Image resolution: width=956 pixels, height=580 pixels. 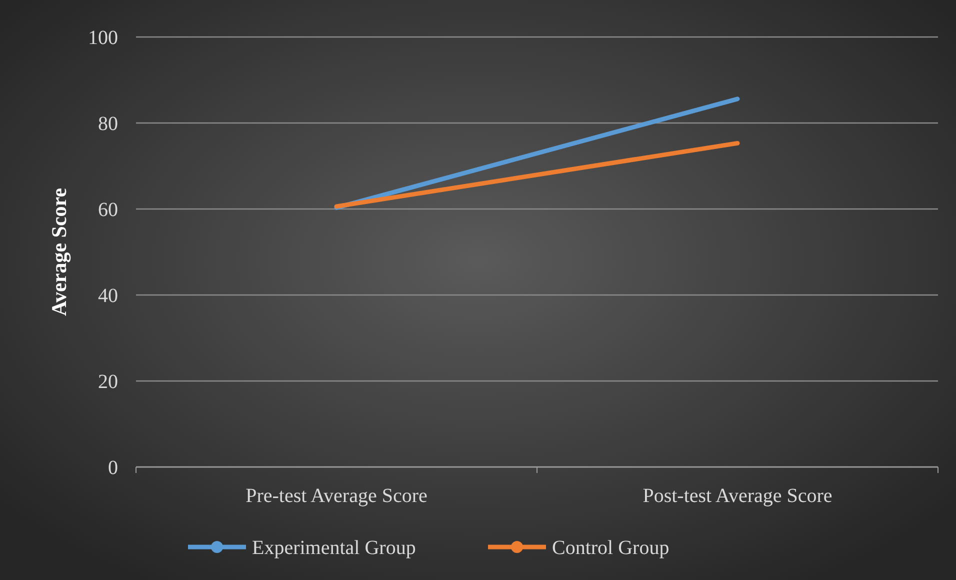 I want to click on x-tick-label: Post-test Average Score, so click(x=737, y=496).